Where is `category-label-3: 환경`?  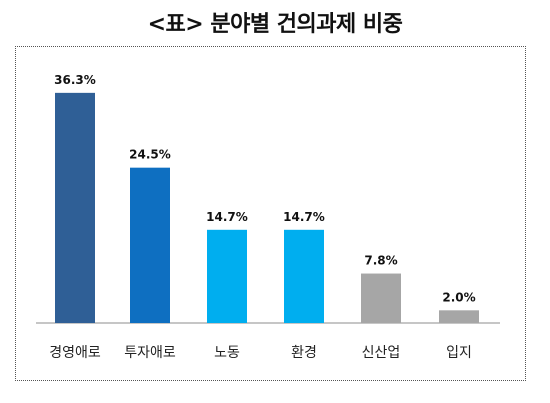 category-label-3: 환경 is located at coordinates (304, 353).